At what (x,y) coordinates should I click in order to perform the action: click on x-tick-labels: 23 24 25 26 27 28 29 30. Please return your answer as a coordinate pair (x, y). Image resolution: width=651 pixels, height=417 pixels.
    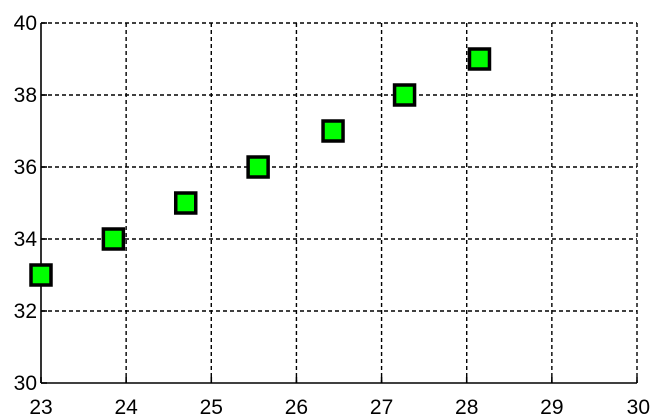
    Looking at the image, I should click on (339, 406).